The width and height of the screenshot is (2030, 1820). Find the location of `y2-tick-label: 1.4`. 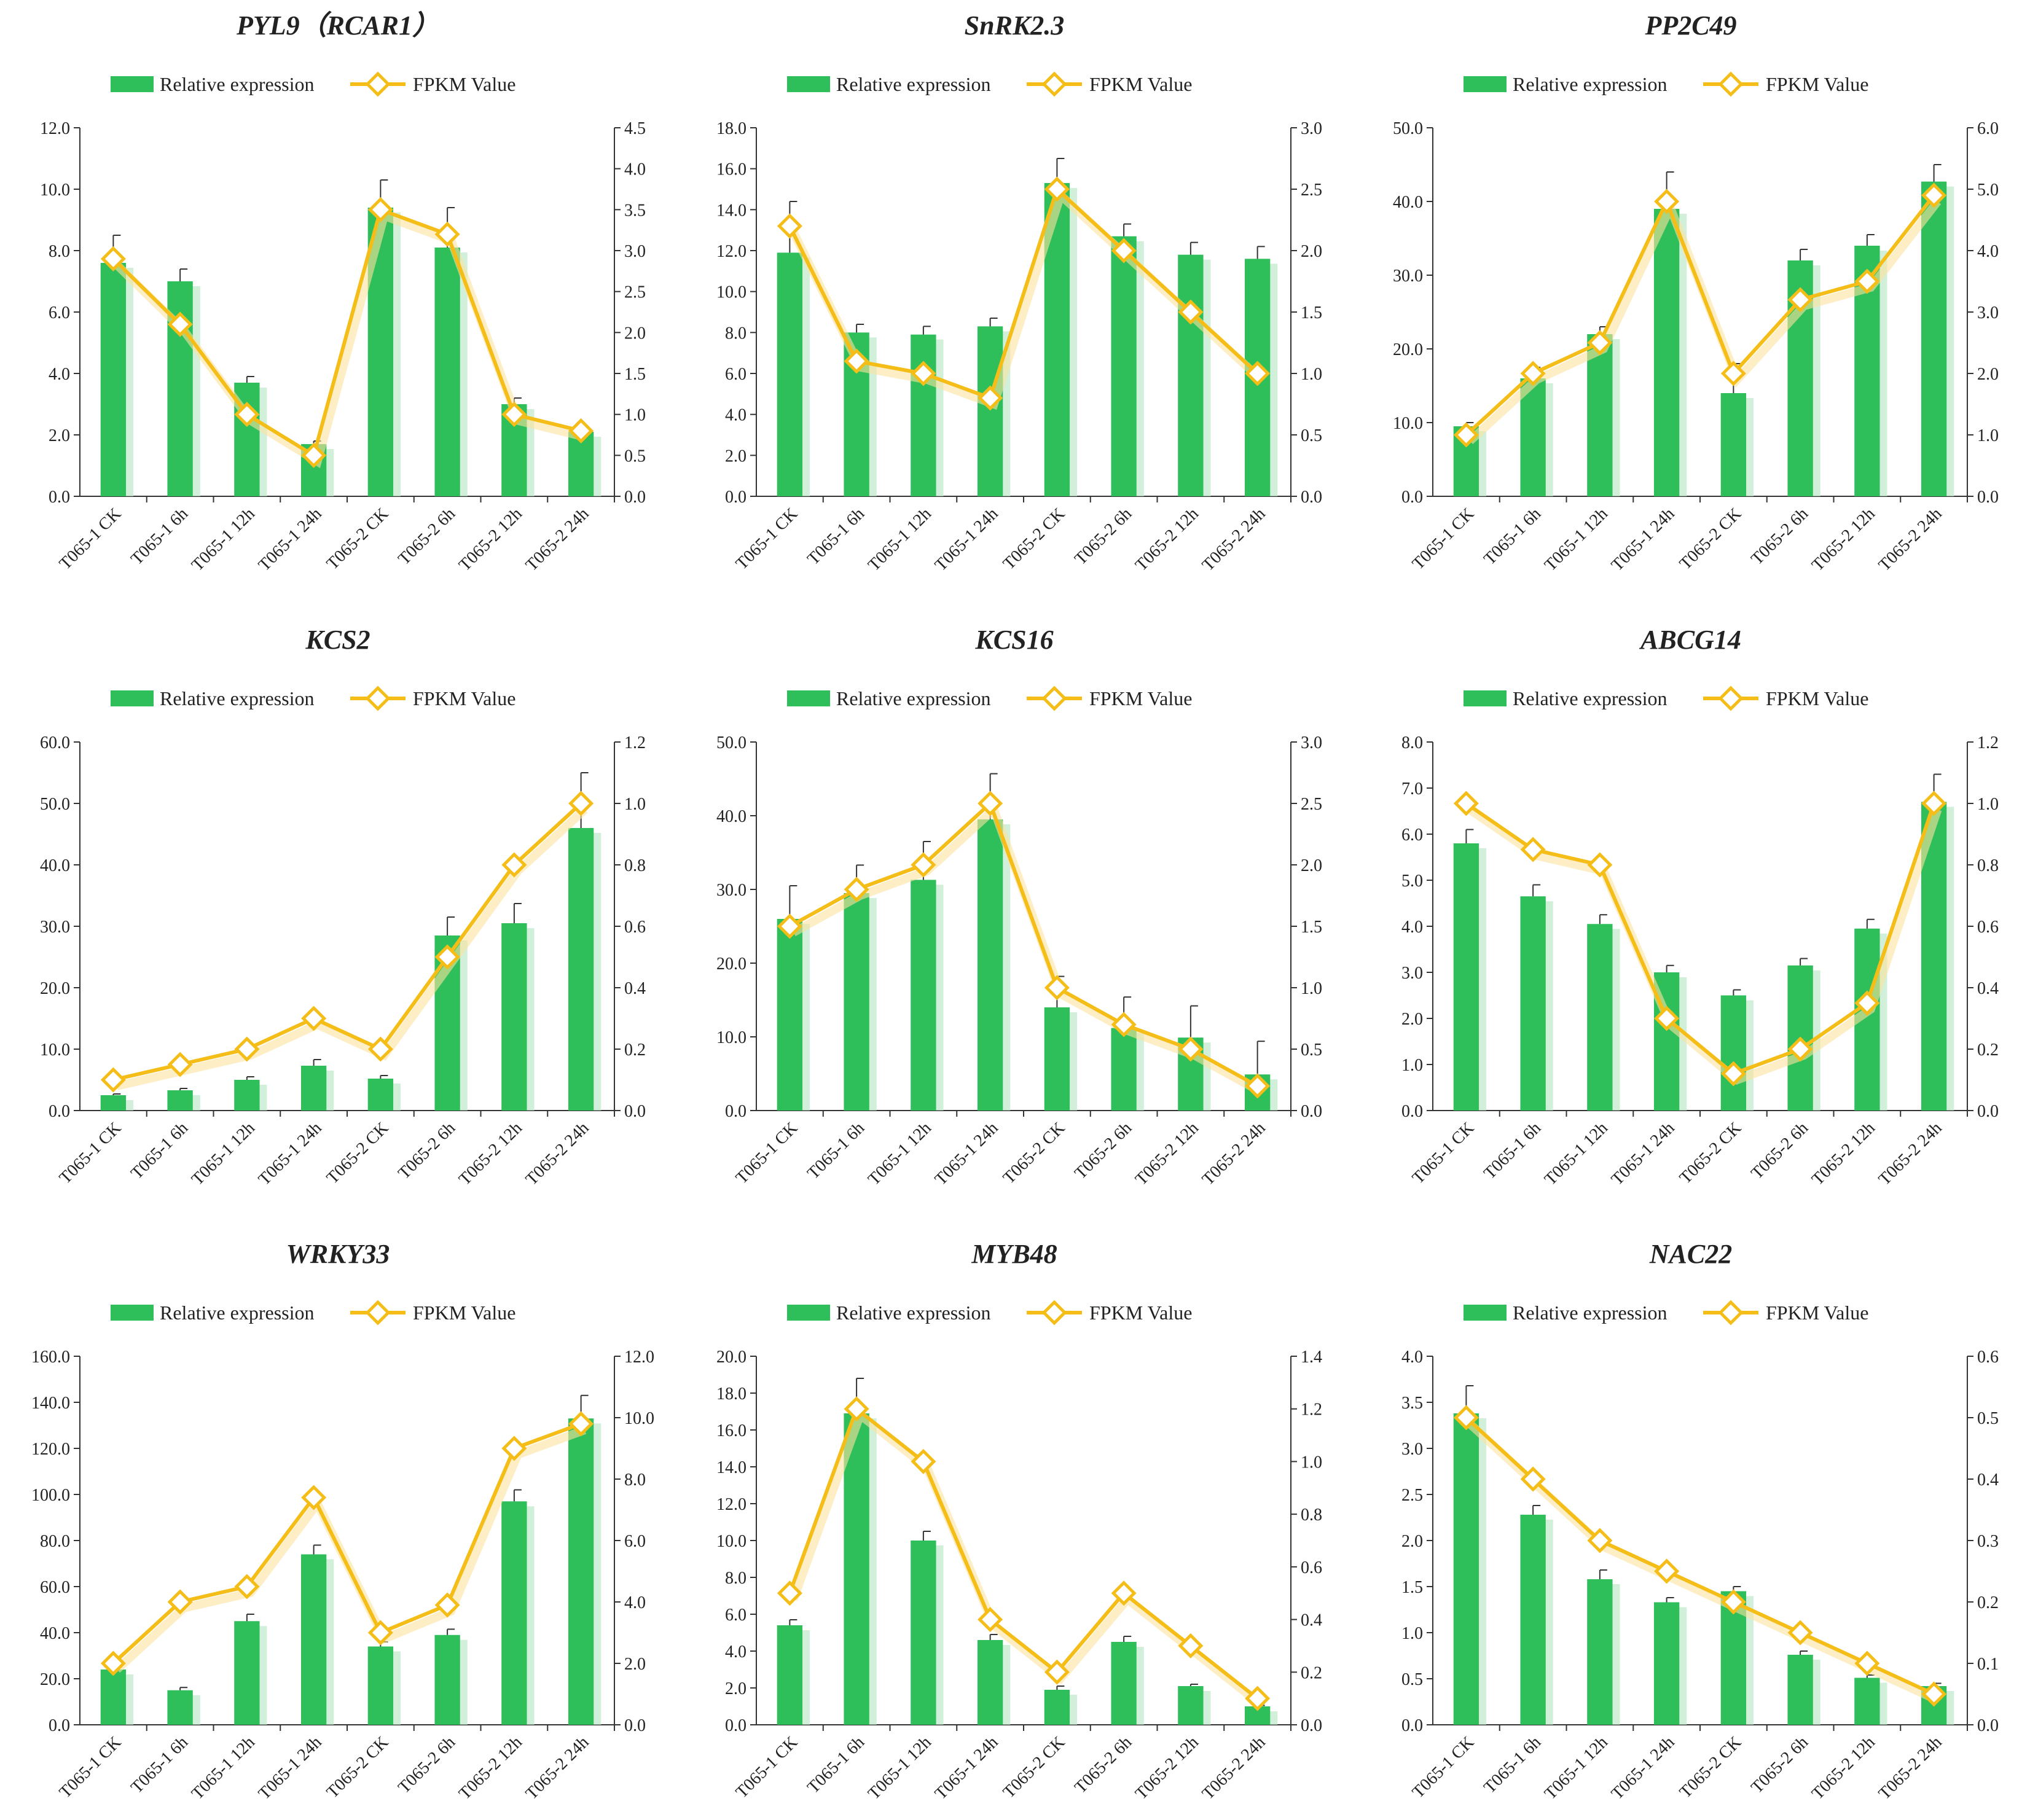

y2-tick-label: 1.4 is located at coordinates (1311, 1357).